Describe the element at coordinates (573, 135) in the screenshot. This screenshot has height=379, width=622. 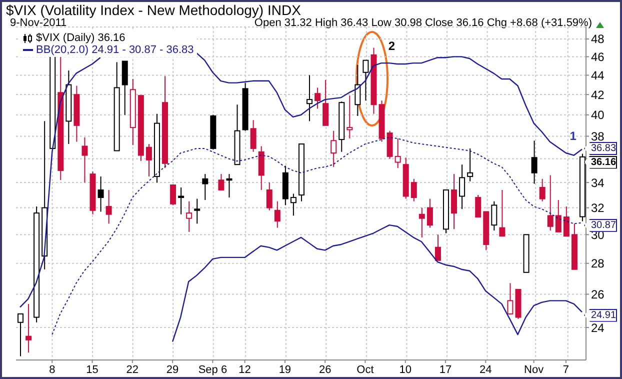
I see `annotation: 1` at that location.